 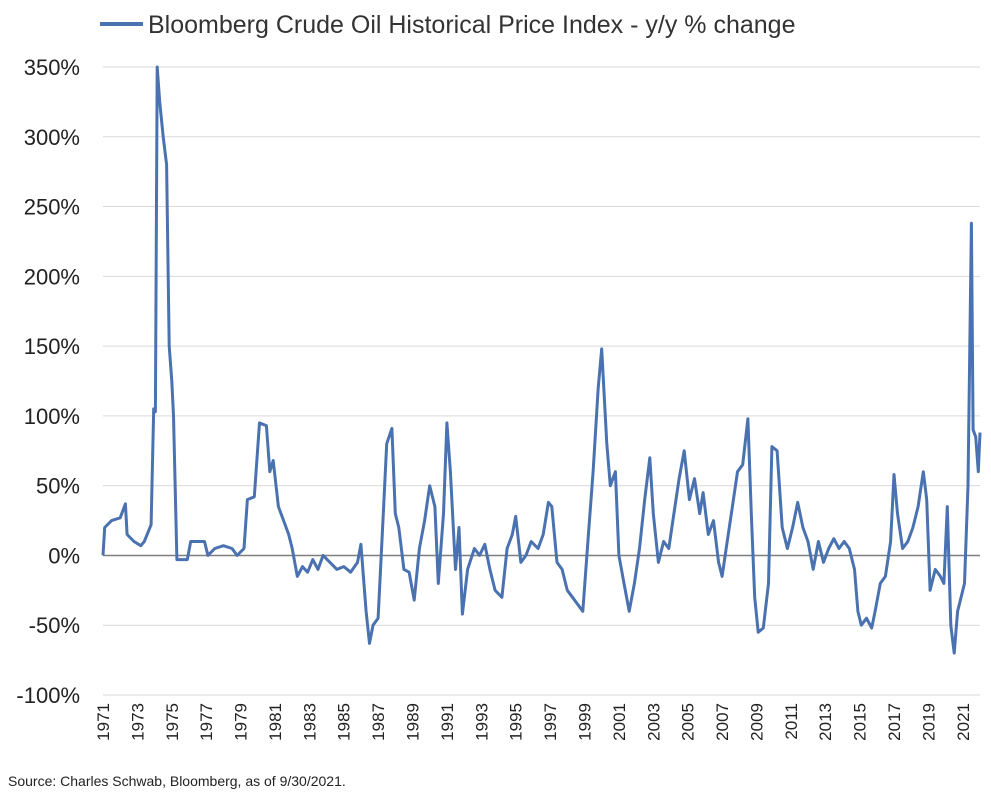 What do you see at coordinates (619, 722) in the screenshot?
I see `x-tick-label: 2001` at bounding box center [619, 722].